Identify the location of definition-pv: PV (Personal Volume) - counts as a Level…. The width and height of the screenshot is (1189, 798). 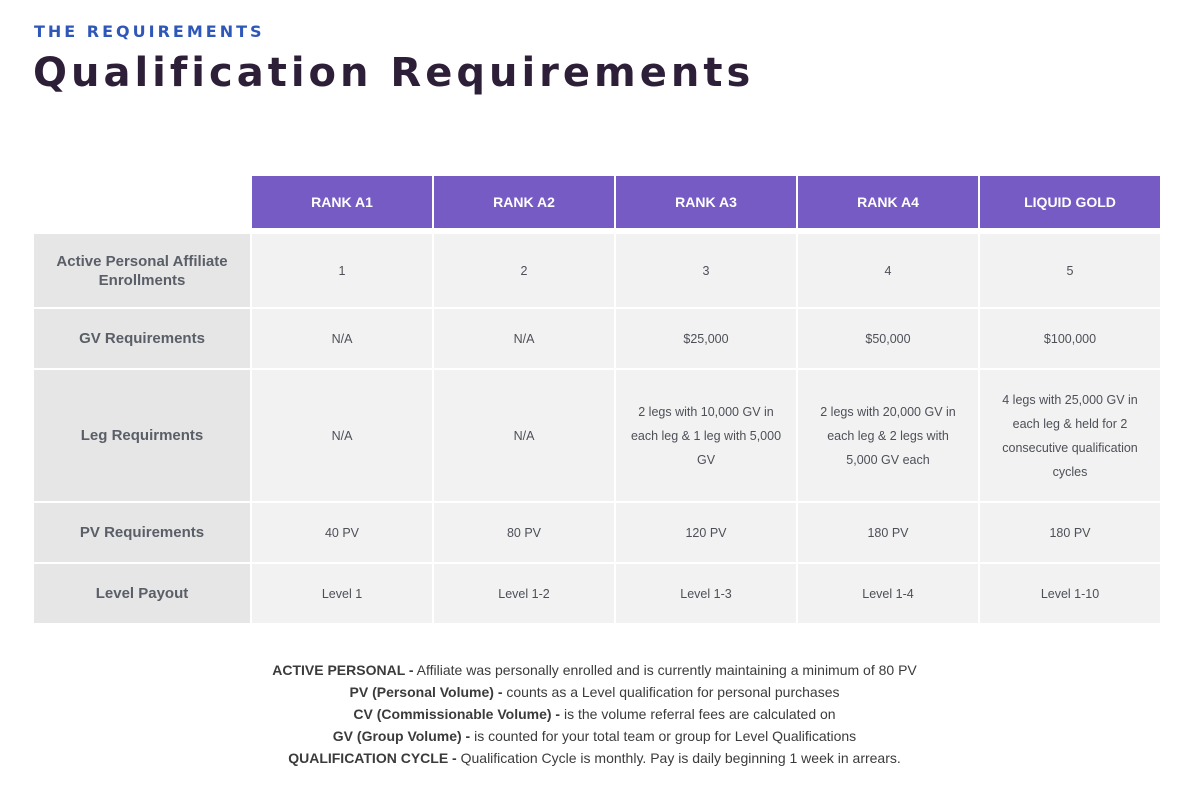
(594, 692).